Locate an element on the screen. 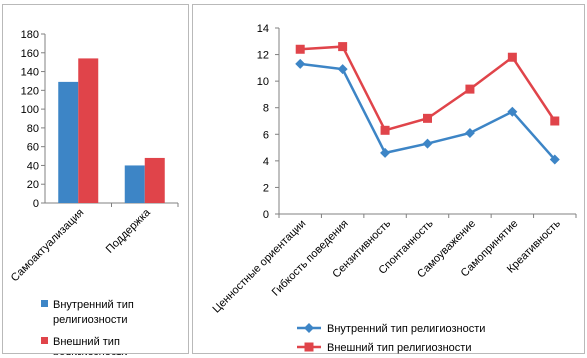  y-tick-label: 10 is located at coordinates (263, 82).